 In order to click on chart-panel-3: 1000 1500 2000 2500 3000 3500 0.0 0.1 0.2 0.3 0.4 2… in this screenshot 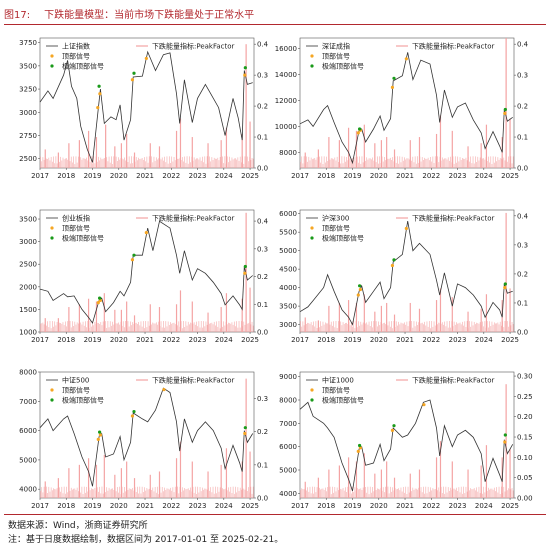, I will do `click(144, 276)`.